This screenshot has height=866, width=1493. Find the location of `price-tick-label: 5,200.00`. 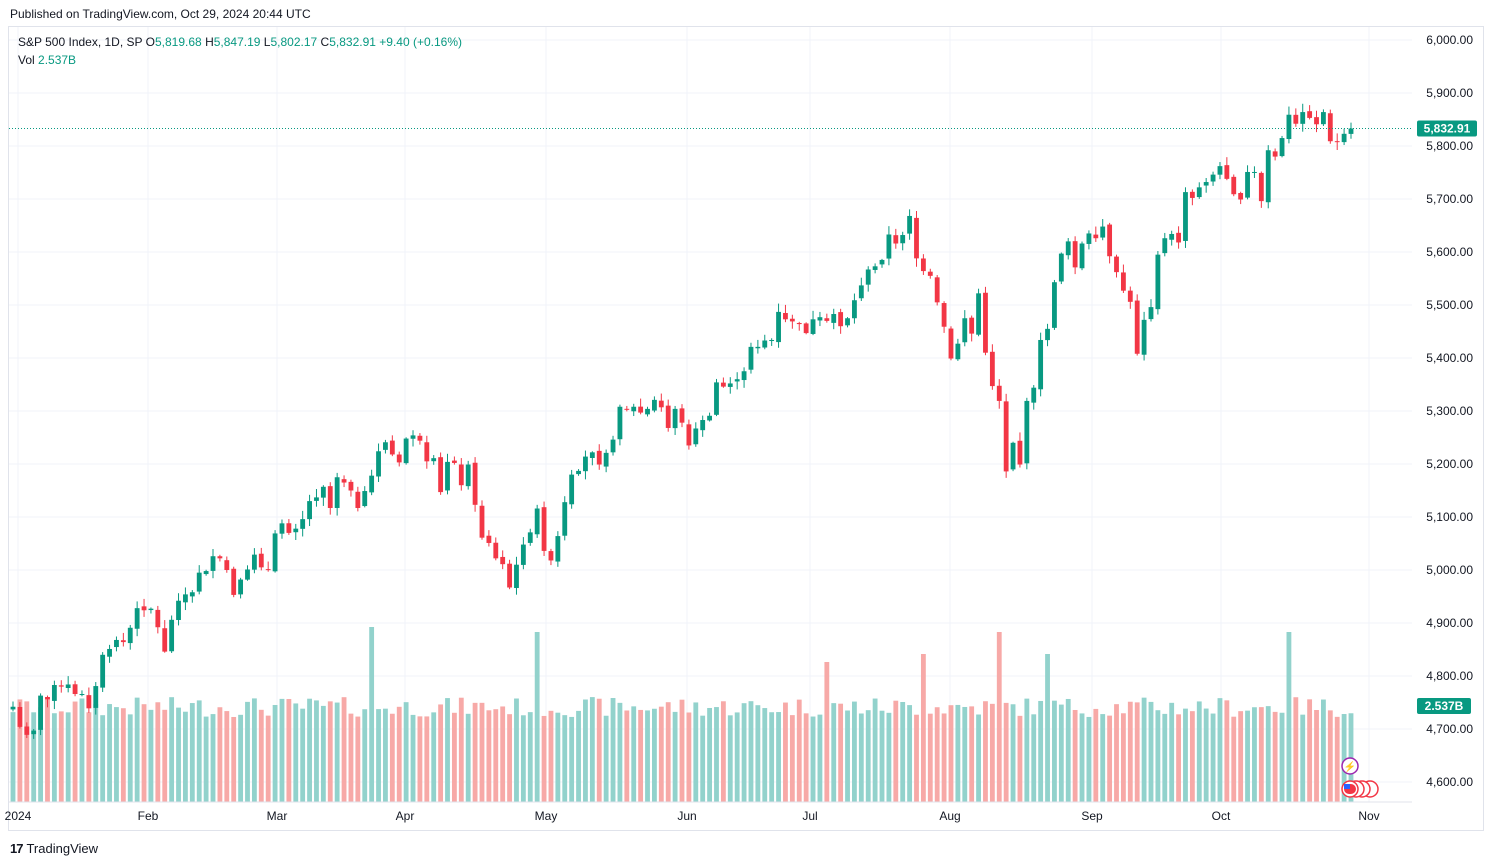

price-tick-label: 5,200.00 is located at coordinates (1449, 464).